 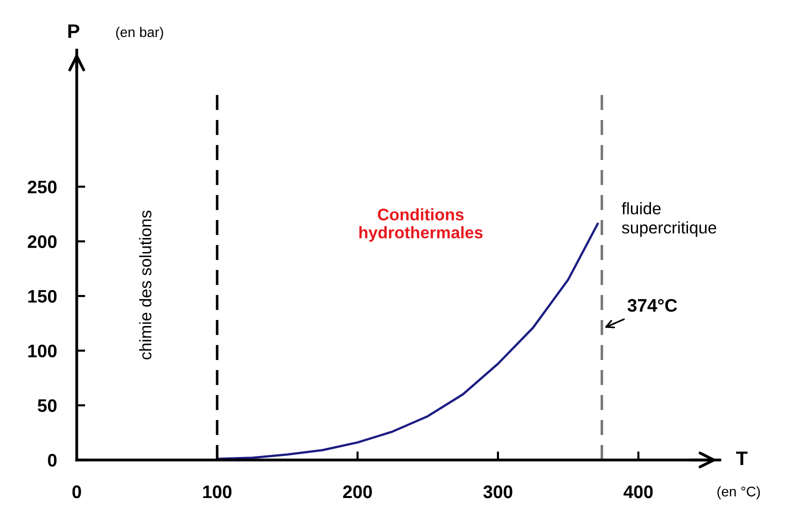 I want to click on y-tick-label: 200, so click(x=42, y=241).